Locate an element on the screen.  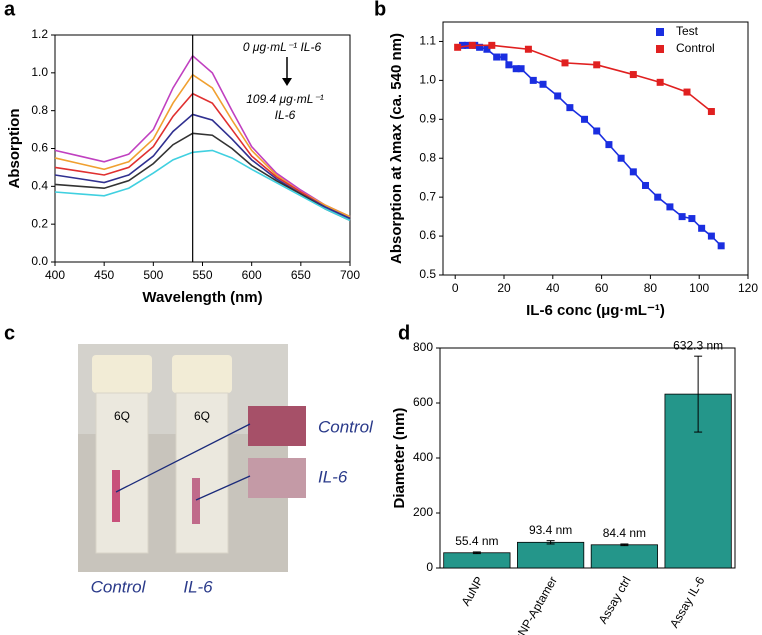
y-tick-label: 600 is located at coordinates (423, 402).